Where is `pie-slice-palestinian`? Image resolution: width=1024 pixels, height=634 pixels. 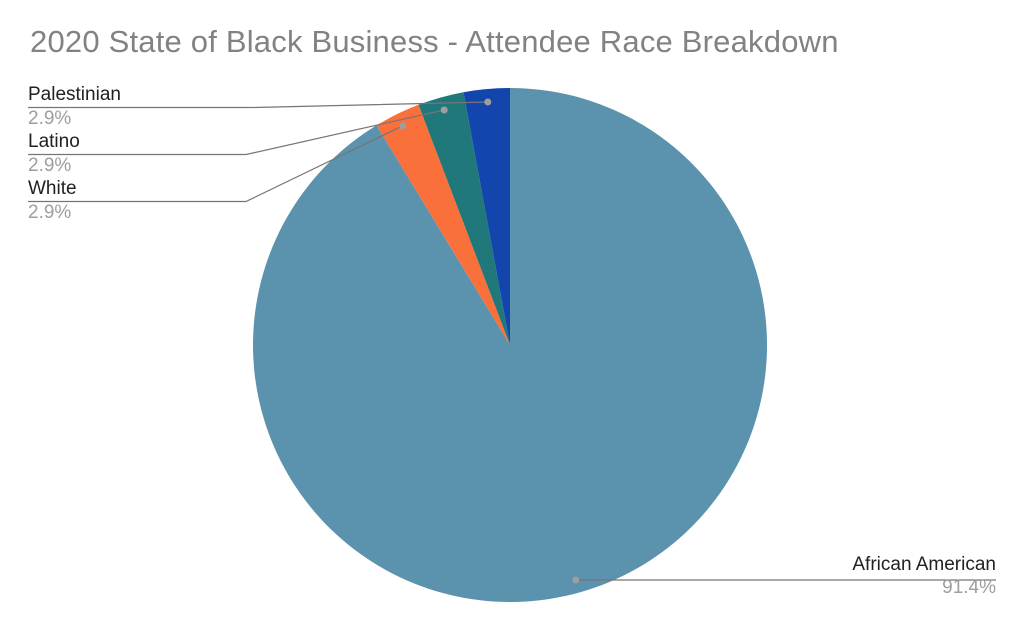 pie-slice-palestinian is located at coordinates (487, 216).